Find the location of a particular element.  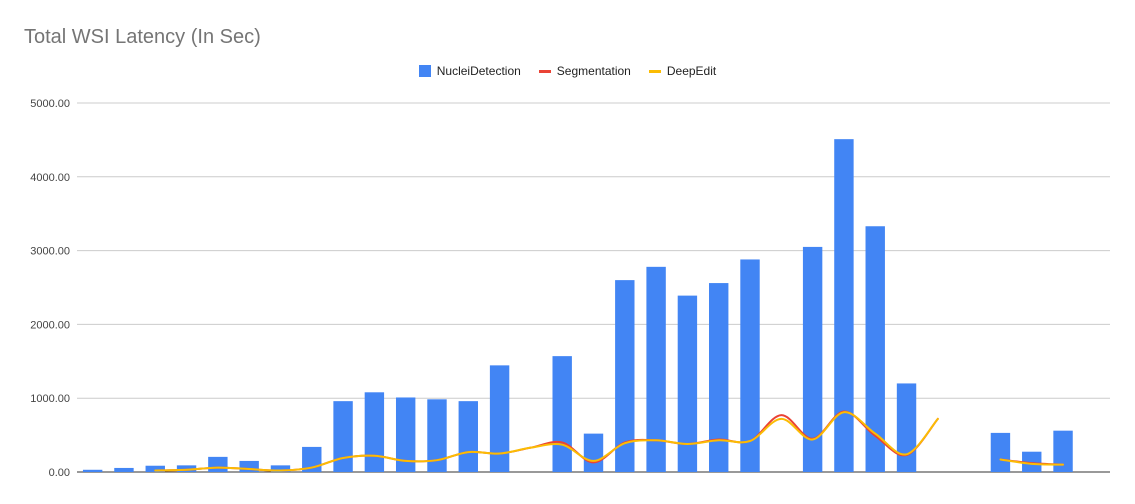

legend-item-segmentation: Segmentation is located at coordinates (584, 71).